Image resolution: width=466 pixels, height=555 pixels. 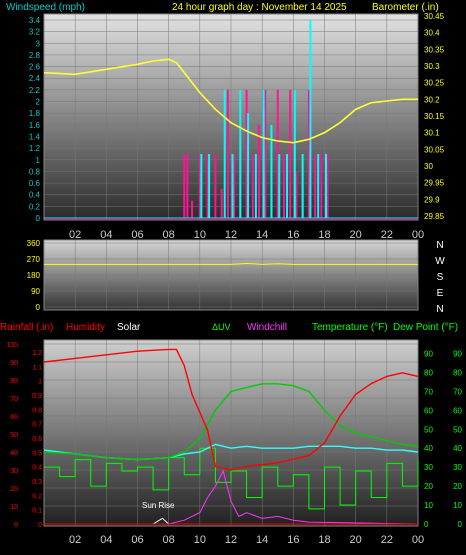 What do you see at coordinates (428, 410) in the screenshot?
I see `temperature-tick-label: 60` at bounding box center [428, 410].